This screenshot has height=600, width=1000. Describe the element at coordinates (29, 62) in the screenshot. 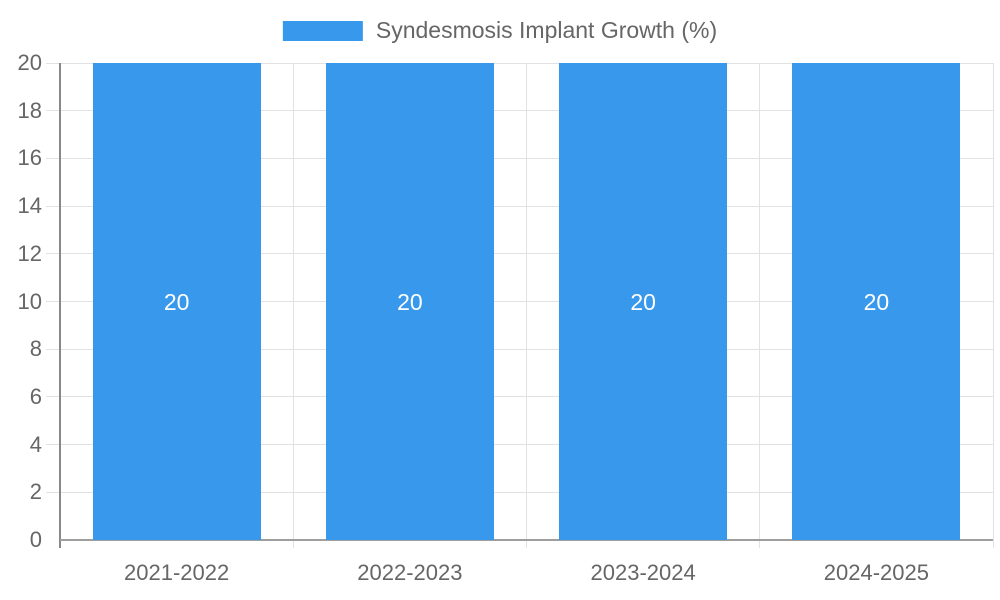

I see `y-tick-label: 20` at that location.